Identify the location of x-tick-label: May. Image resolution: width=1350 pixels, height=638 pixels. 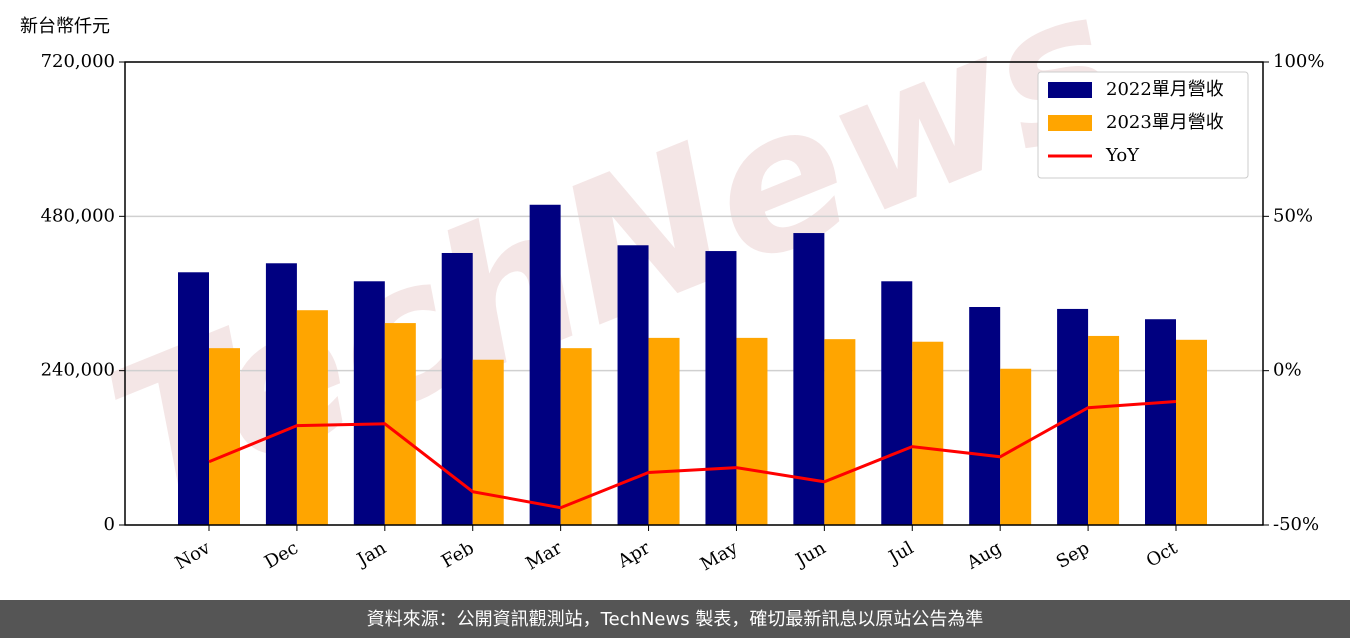
(719, 556).